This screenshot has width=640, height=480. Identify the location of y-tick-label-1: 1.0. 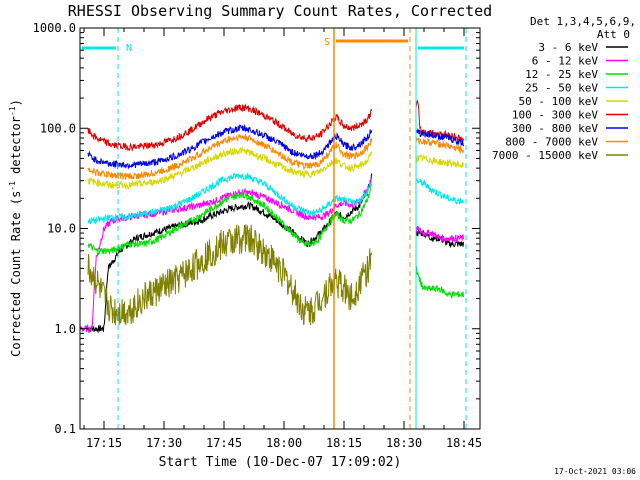
(65, 329).